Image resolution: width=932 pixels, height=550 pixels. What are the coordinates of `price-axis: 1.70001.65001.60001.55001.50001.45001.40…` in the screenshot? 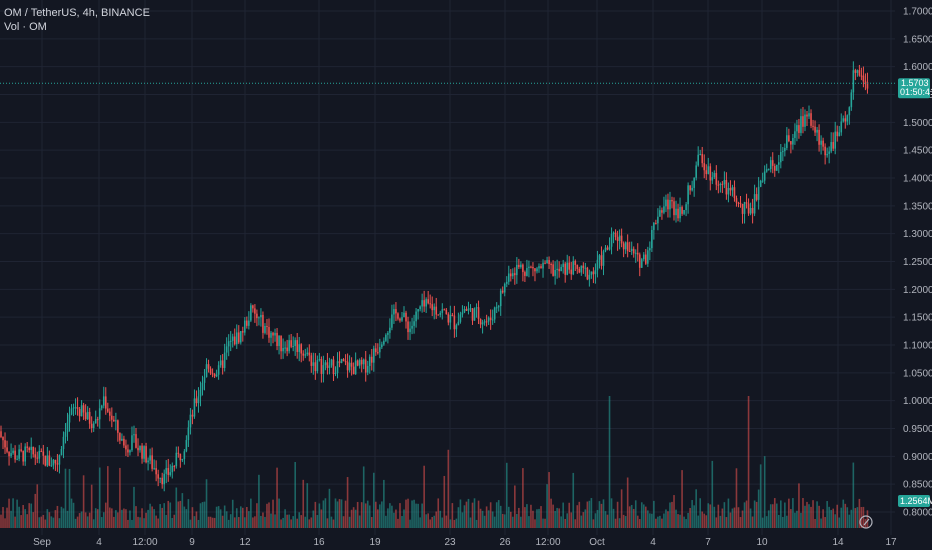 It's located at (917, 263).